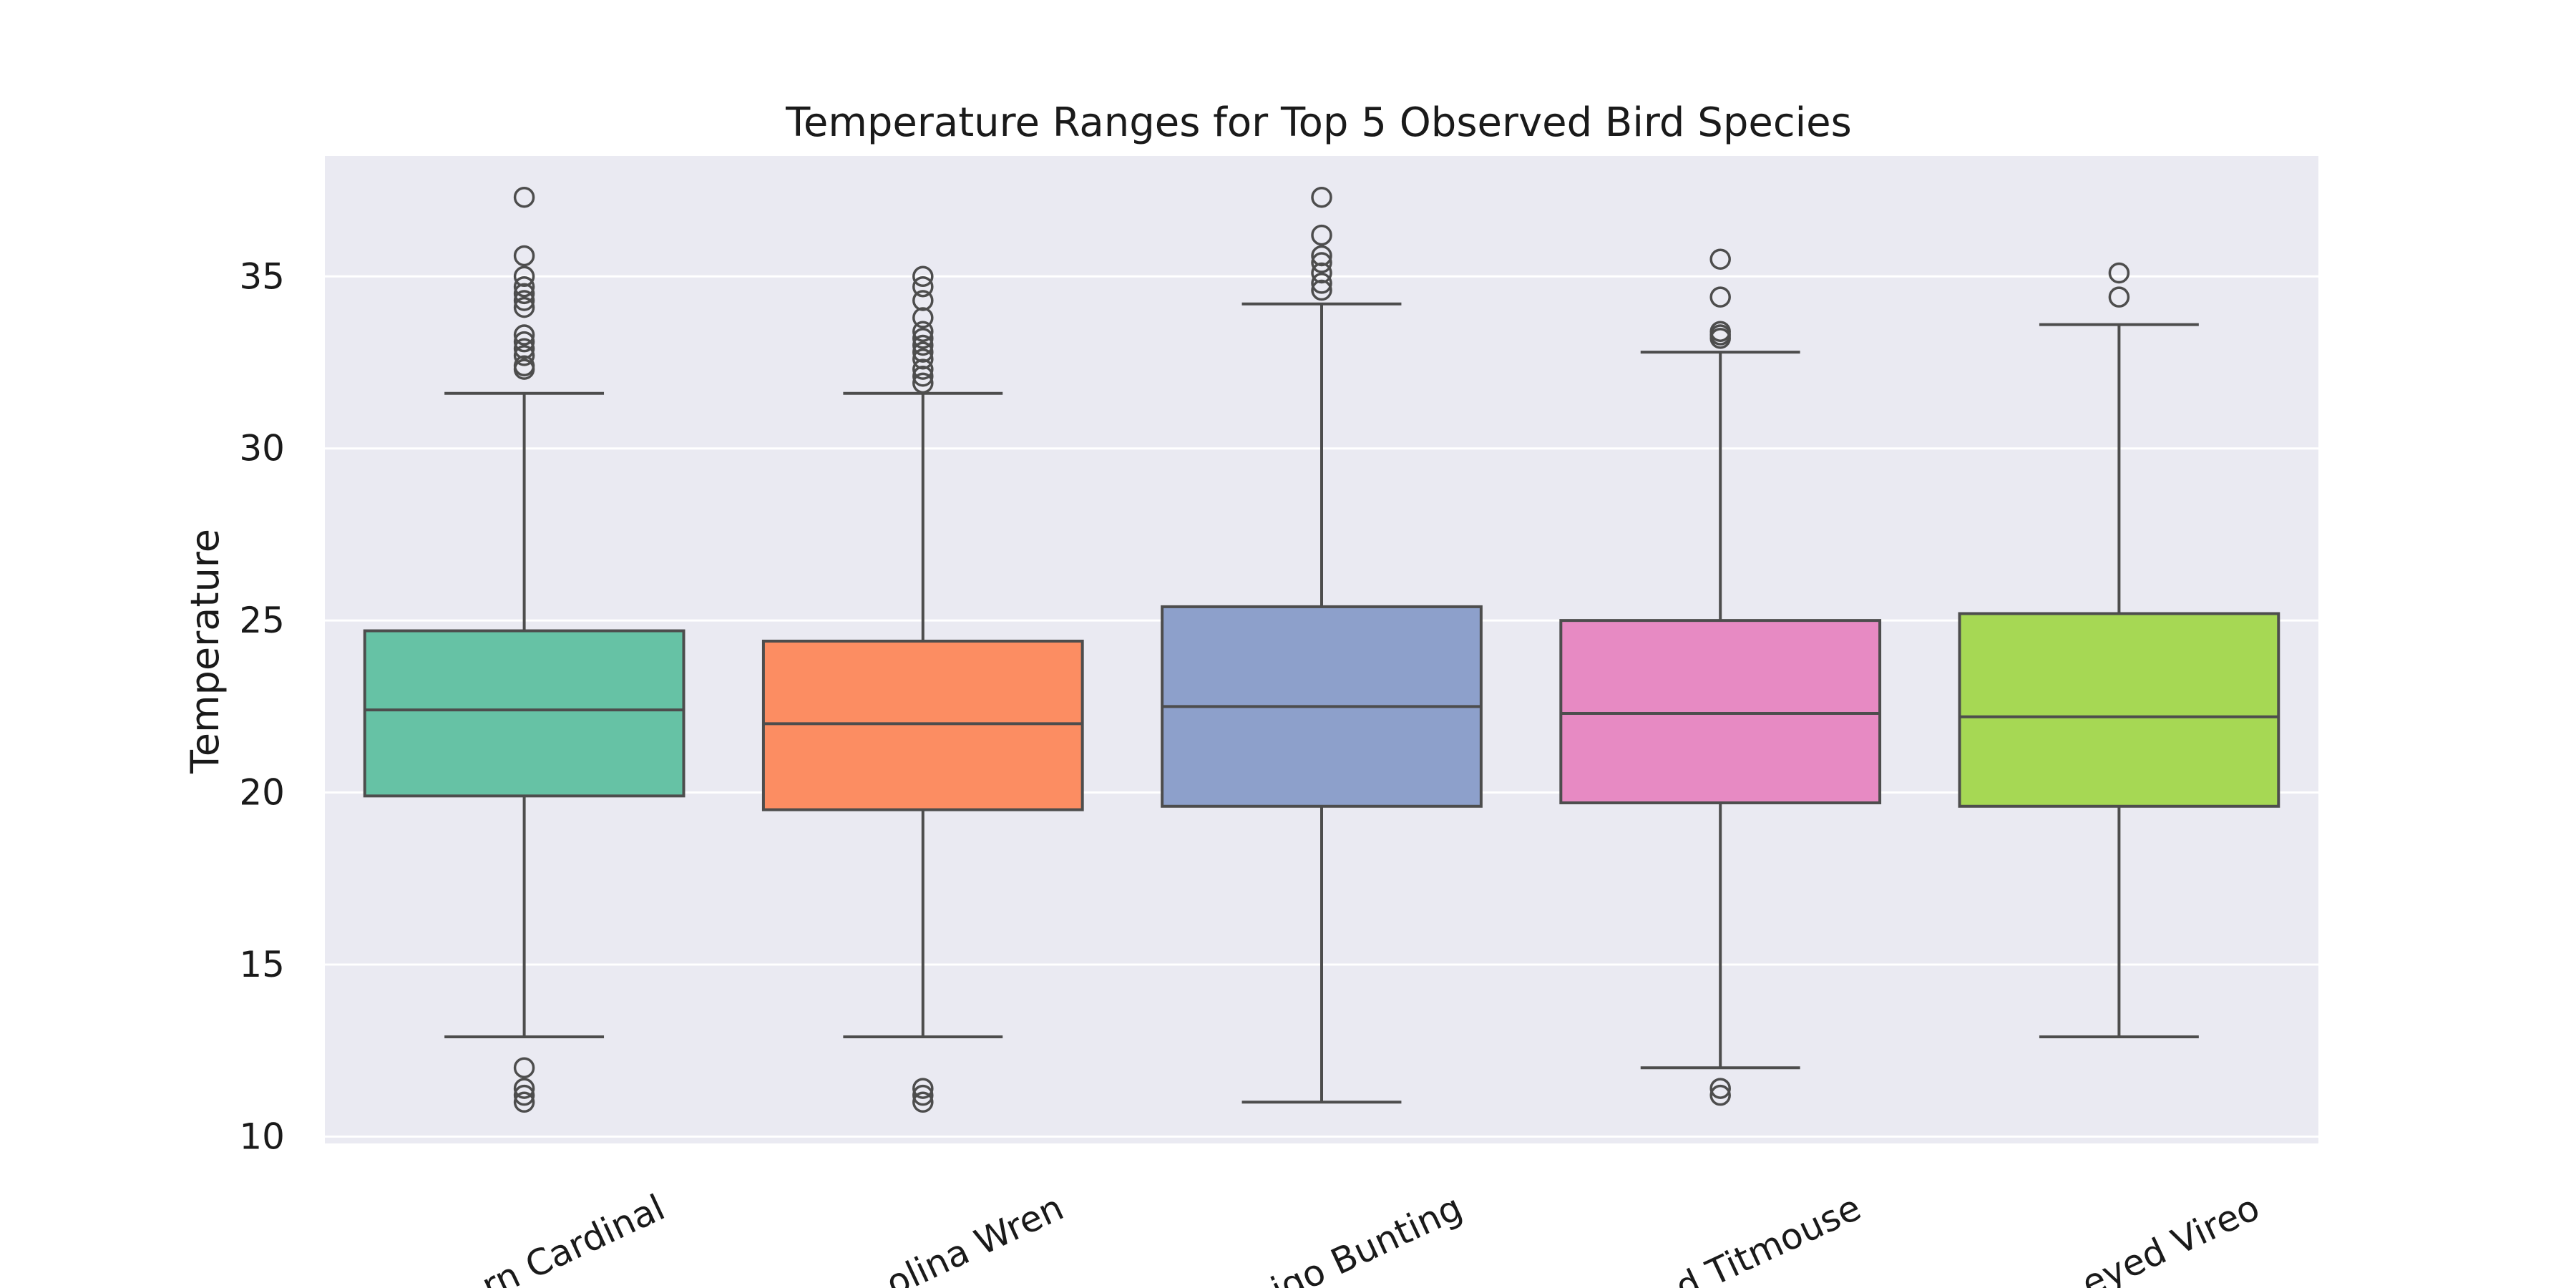 The height and width of the screenshot is (1288, 2576). What do you see at coordinates (262, 448) in the screenshot?
I see `y-tick-label: 30` at bounding box center [262, 448].